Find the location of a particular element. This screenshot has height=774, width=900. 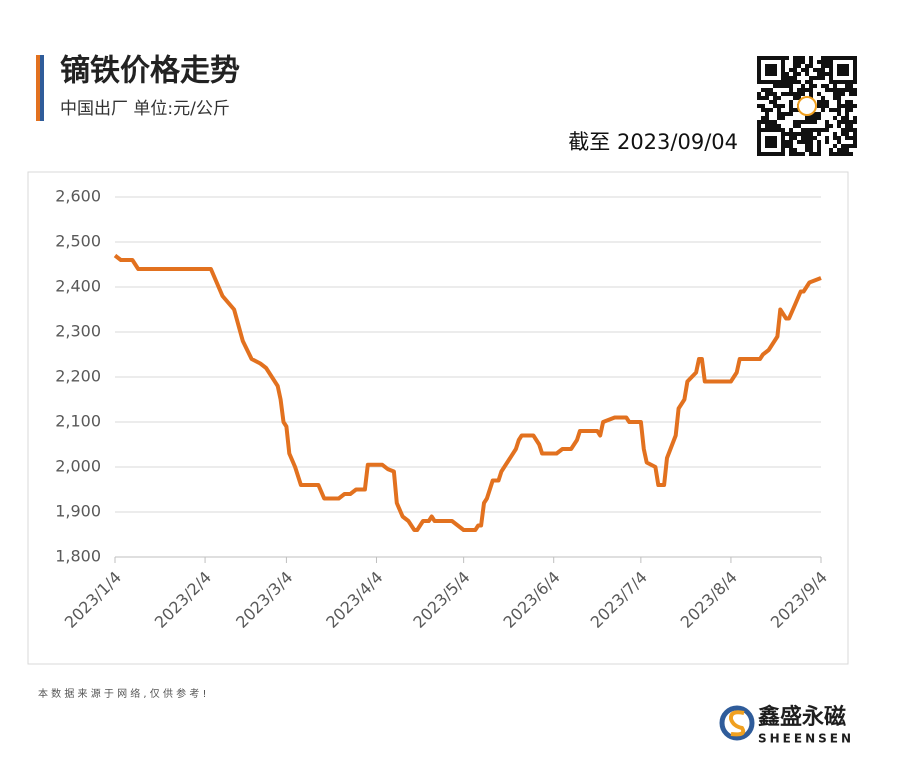

y-tick-label: 2,200 is located at coordinates (78, 376).